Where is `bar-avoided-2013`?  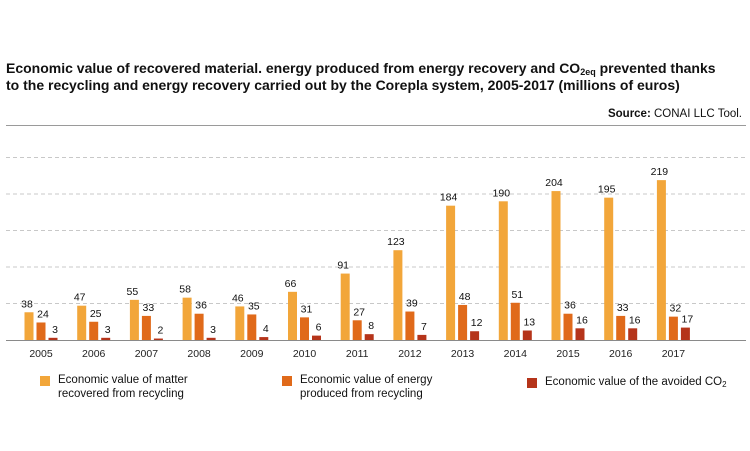
bar-avoided-2013 is located at coordinates (475, 335).